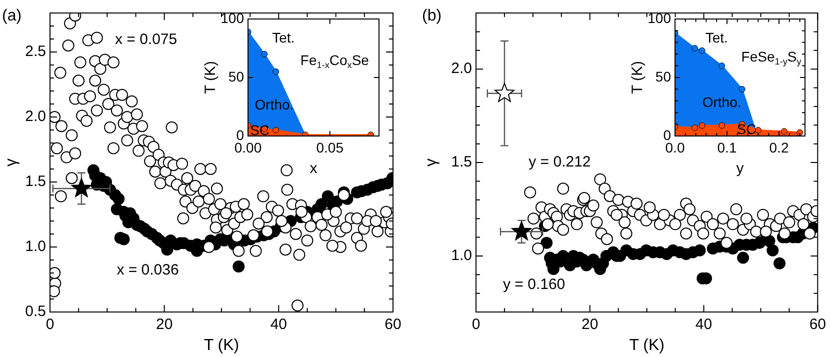 The image size is (830, 357). I want to click on x-tick-label: 0.2, so click(779, 147).